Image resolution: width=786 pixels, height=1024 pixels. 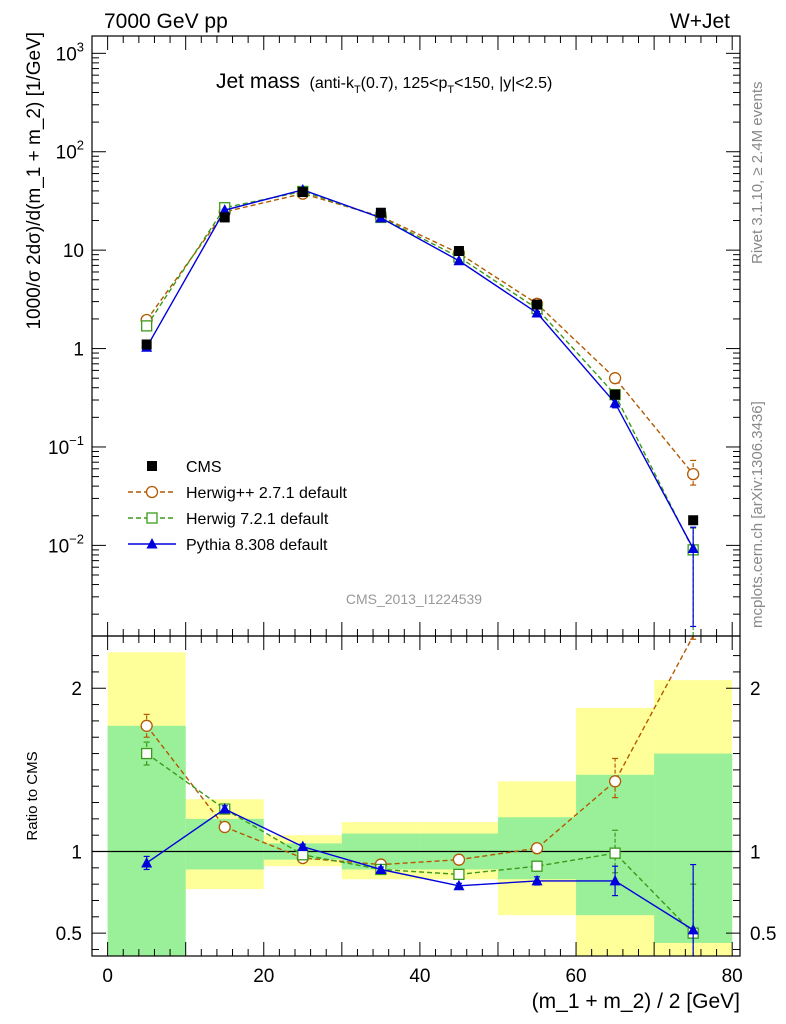 I want to click on legend-label: Herwig++ 2.7.1 default, so click(x=267, y=493).